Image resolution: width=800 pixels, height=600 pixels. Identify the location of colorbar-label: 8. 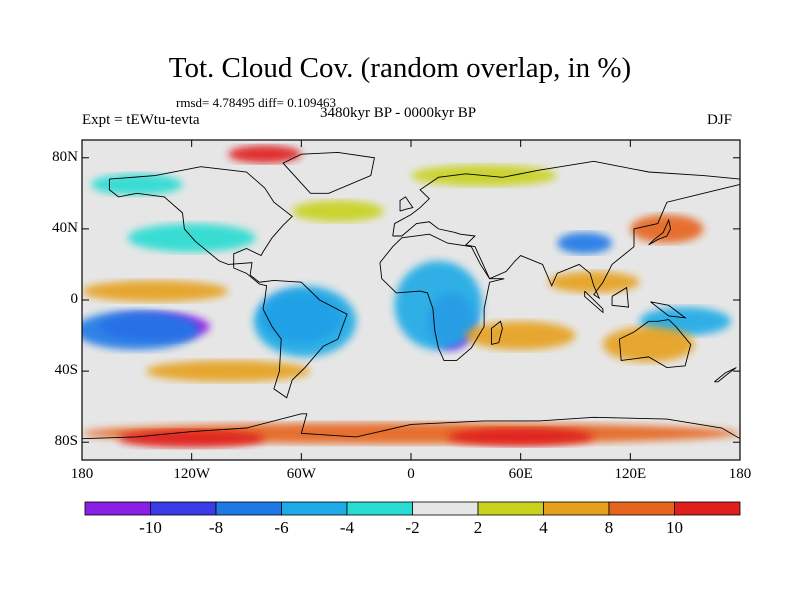
(609, 527).